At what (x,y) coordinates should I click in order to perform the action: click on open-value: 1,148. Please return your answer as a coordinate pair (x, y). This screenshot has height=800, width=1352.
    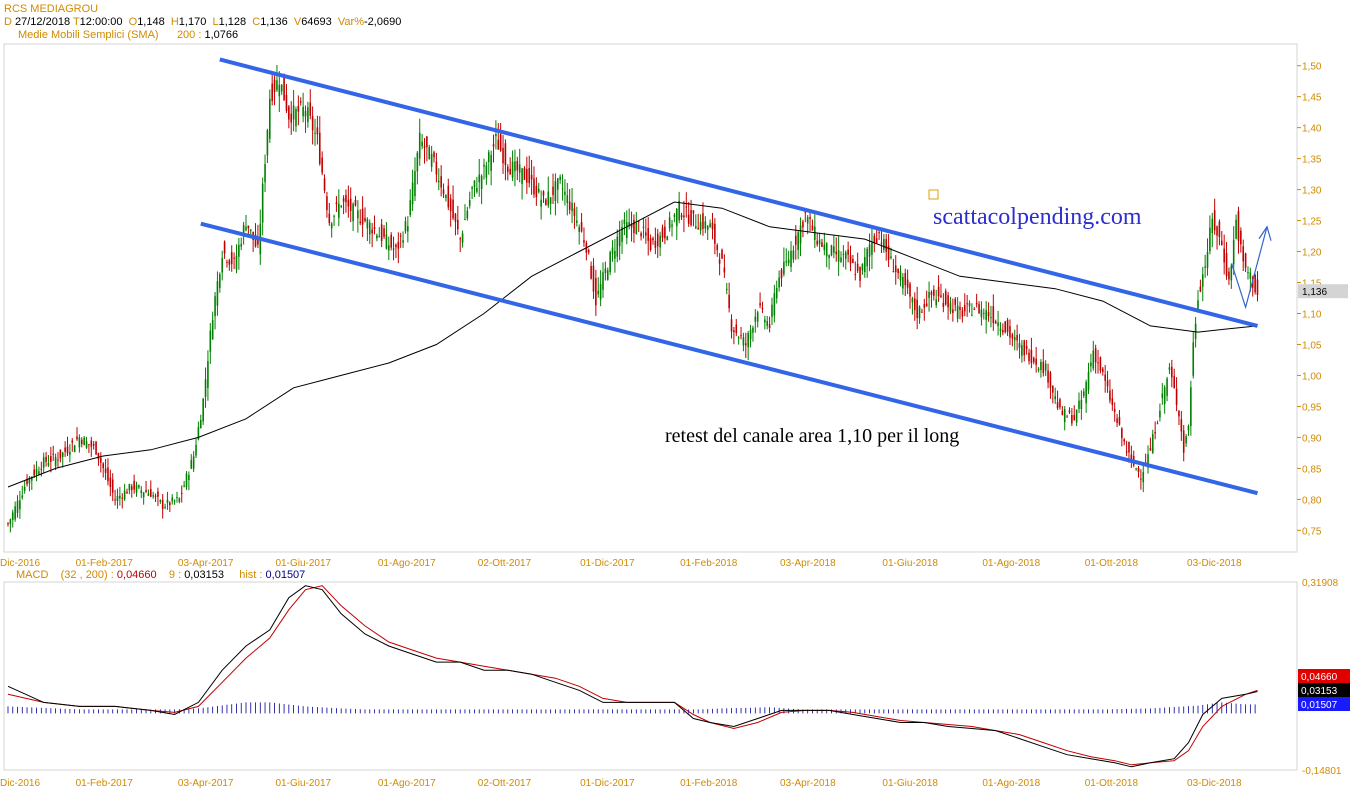
    Looking at the image, I should click on (151, 22).